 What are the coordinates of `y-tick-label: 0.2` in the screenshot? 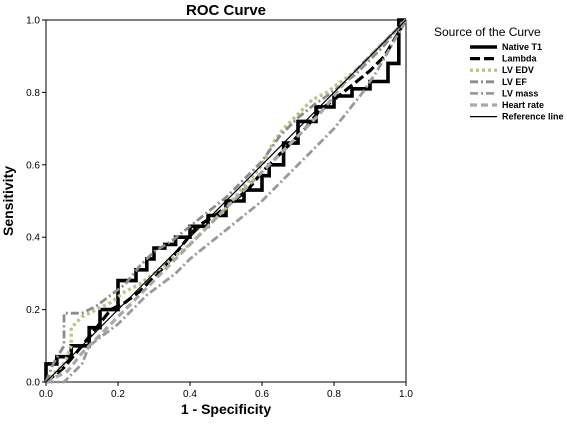 It's located at (33, 310).